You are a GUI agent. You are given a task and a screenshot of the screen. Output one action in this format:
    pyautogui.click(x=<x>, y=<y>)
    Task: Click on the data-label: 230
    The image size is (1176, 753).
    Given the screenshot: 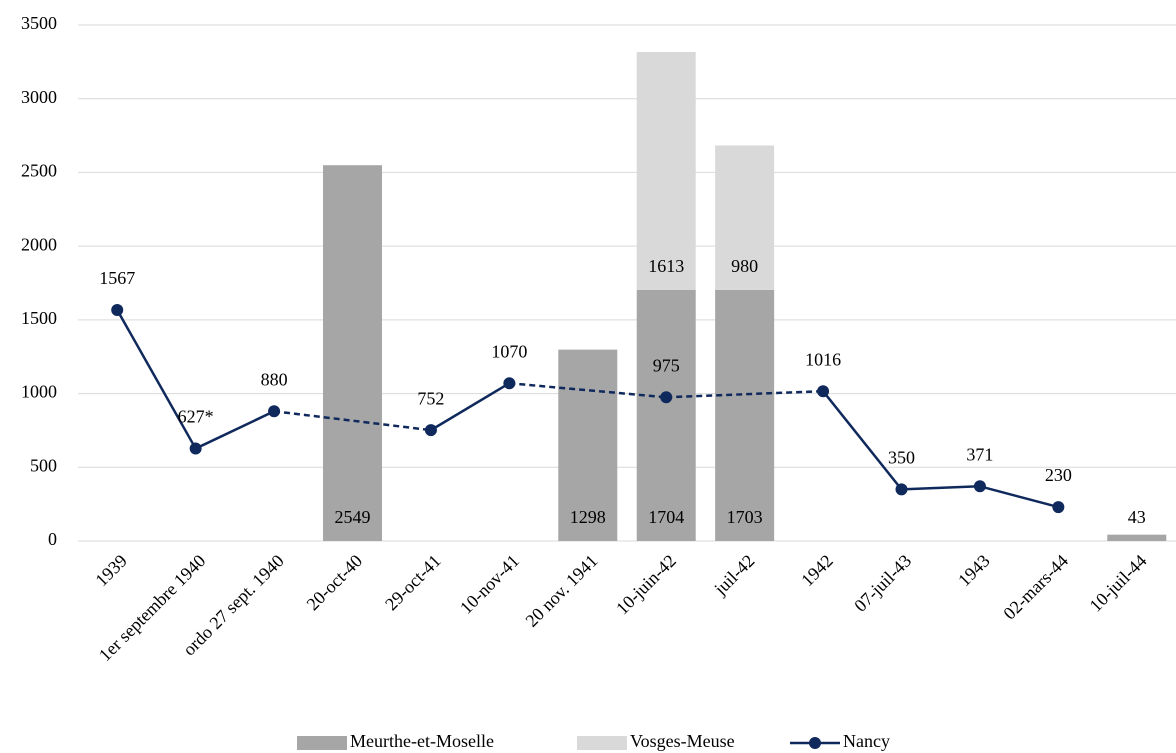 What is the action you would take?
    pyautogui.click(x=1058, y=475)
    